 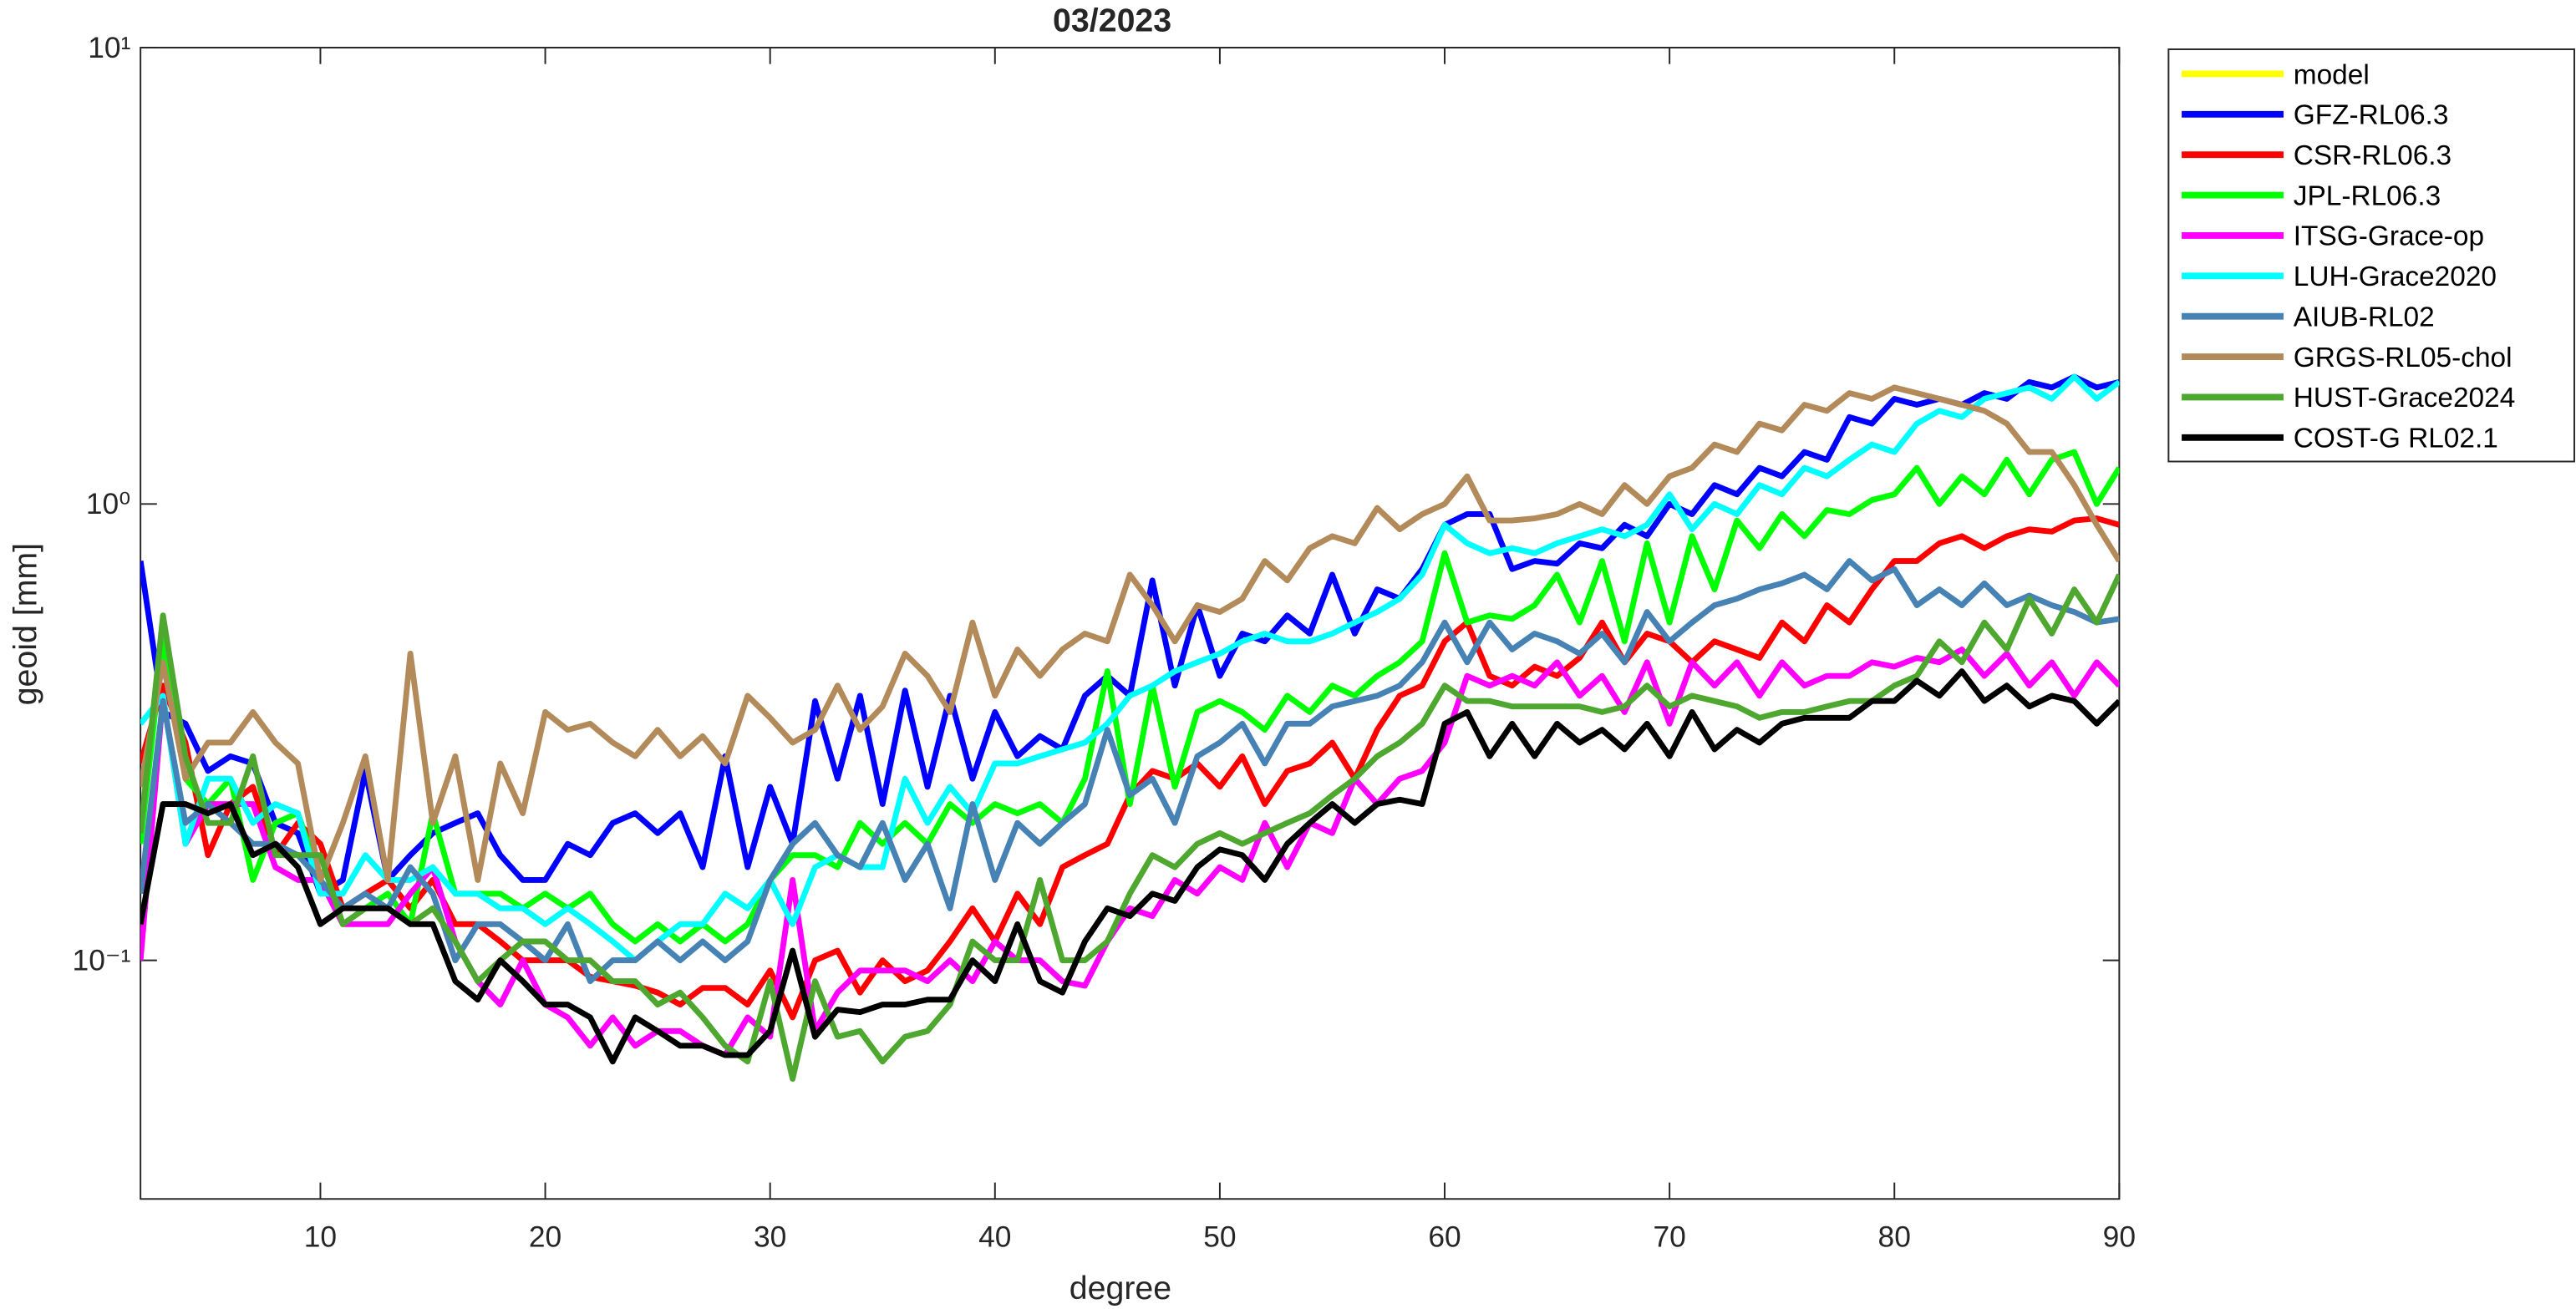 I want to click on y-axis-label: geoid [mm], so click(x=25, y=624).